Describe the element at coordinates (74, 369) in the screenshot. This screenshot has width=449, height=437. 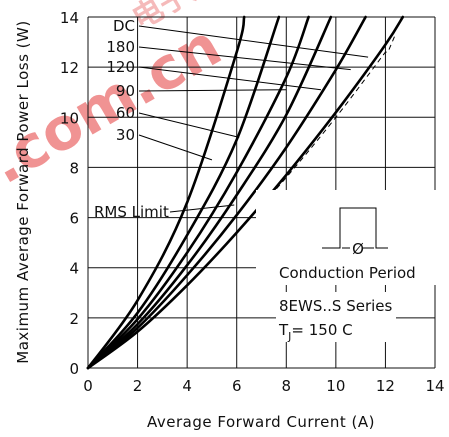
I see `y-tick-label: 0` at that location.